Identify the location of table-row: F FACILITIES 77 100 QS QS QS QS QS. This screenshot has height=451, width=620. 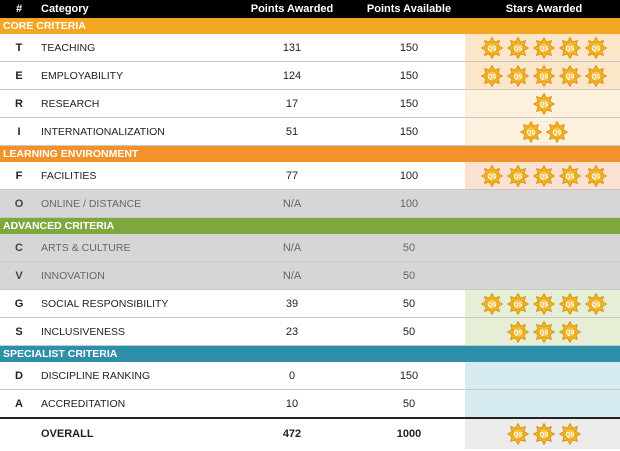
(310, 176).